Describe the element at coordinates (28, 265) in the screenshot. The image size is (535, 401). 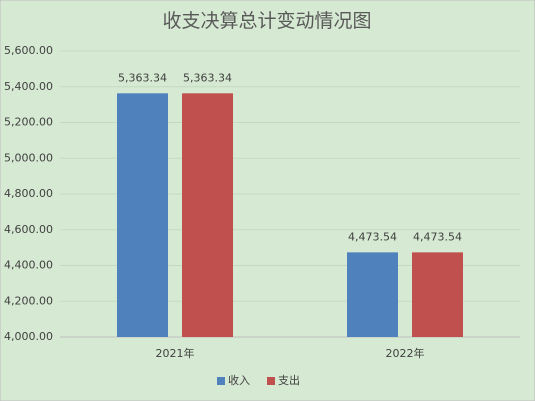
I see `y-tick-label: 4,400.00` at that location.